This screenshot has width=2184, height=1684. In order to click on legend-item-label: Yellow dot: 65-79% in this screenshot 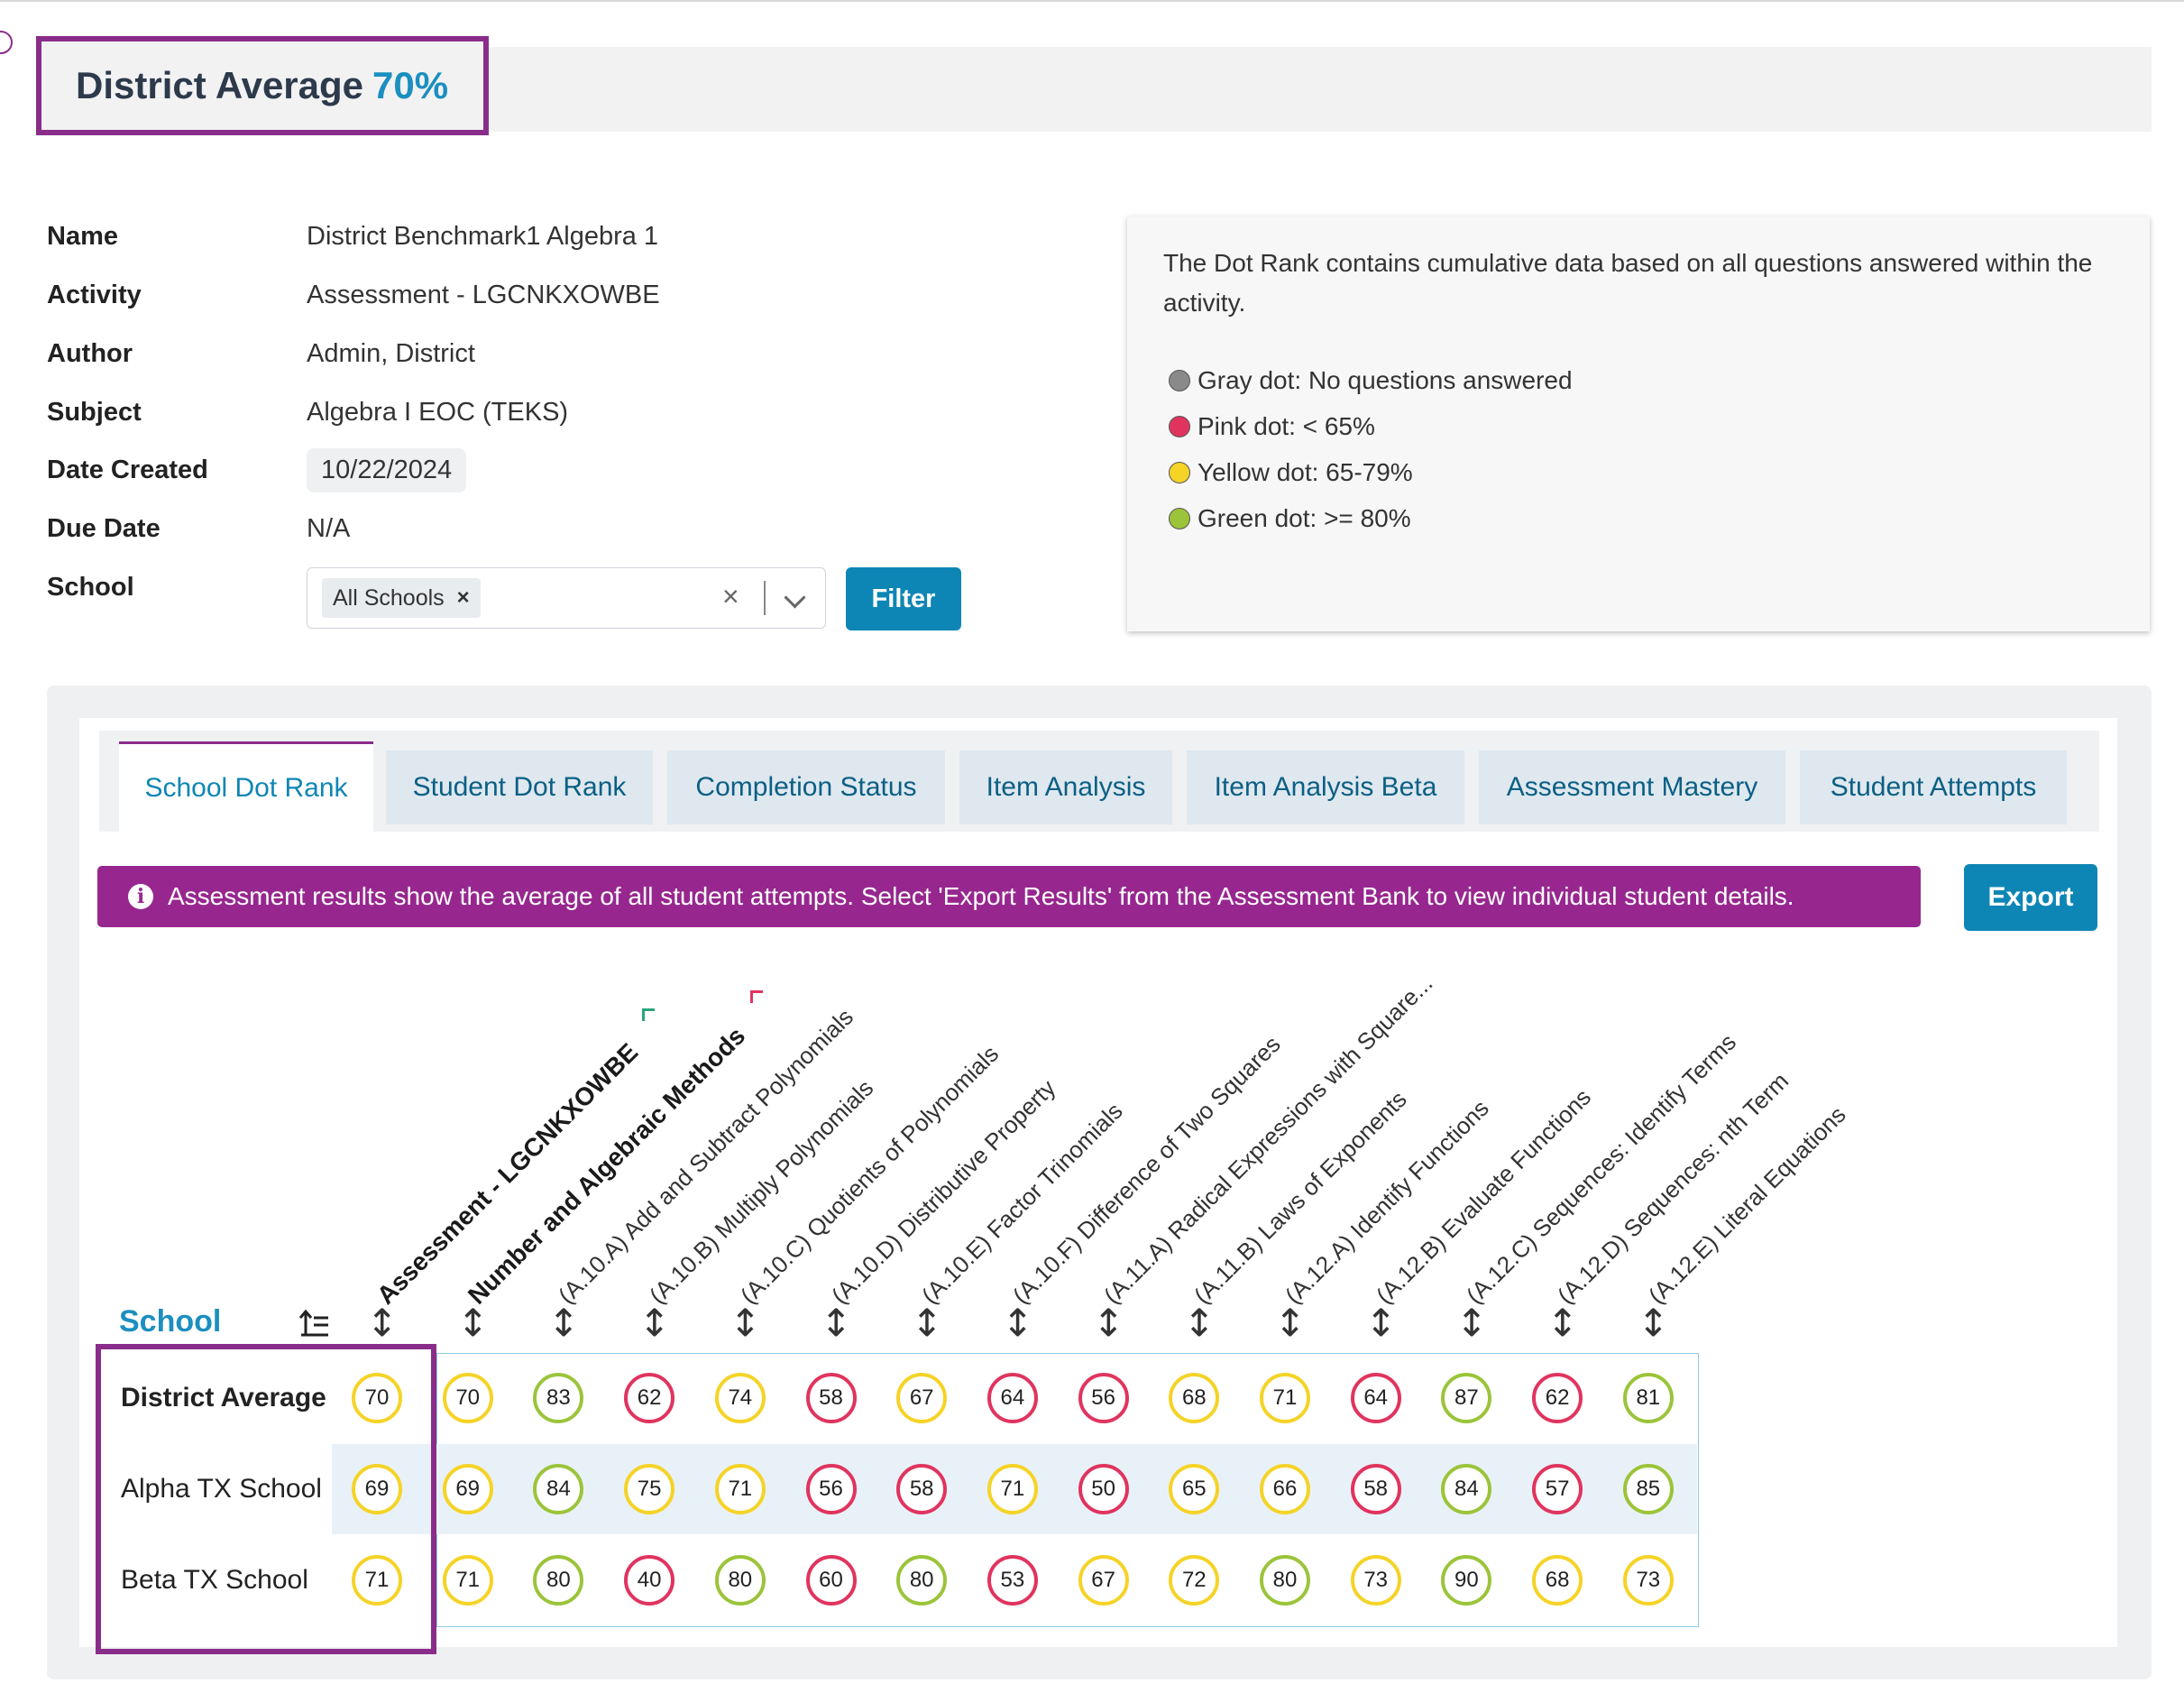, I will do `click(1305, 471)`.